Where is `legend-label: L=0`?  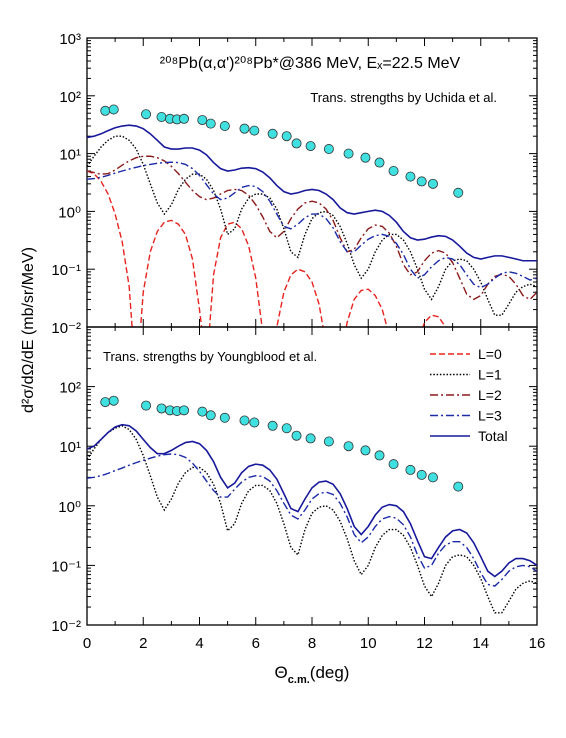 legend-label: L=0 is located at coordinates (490, 354).